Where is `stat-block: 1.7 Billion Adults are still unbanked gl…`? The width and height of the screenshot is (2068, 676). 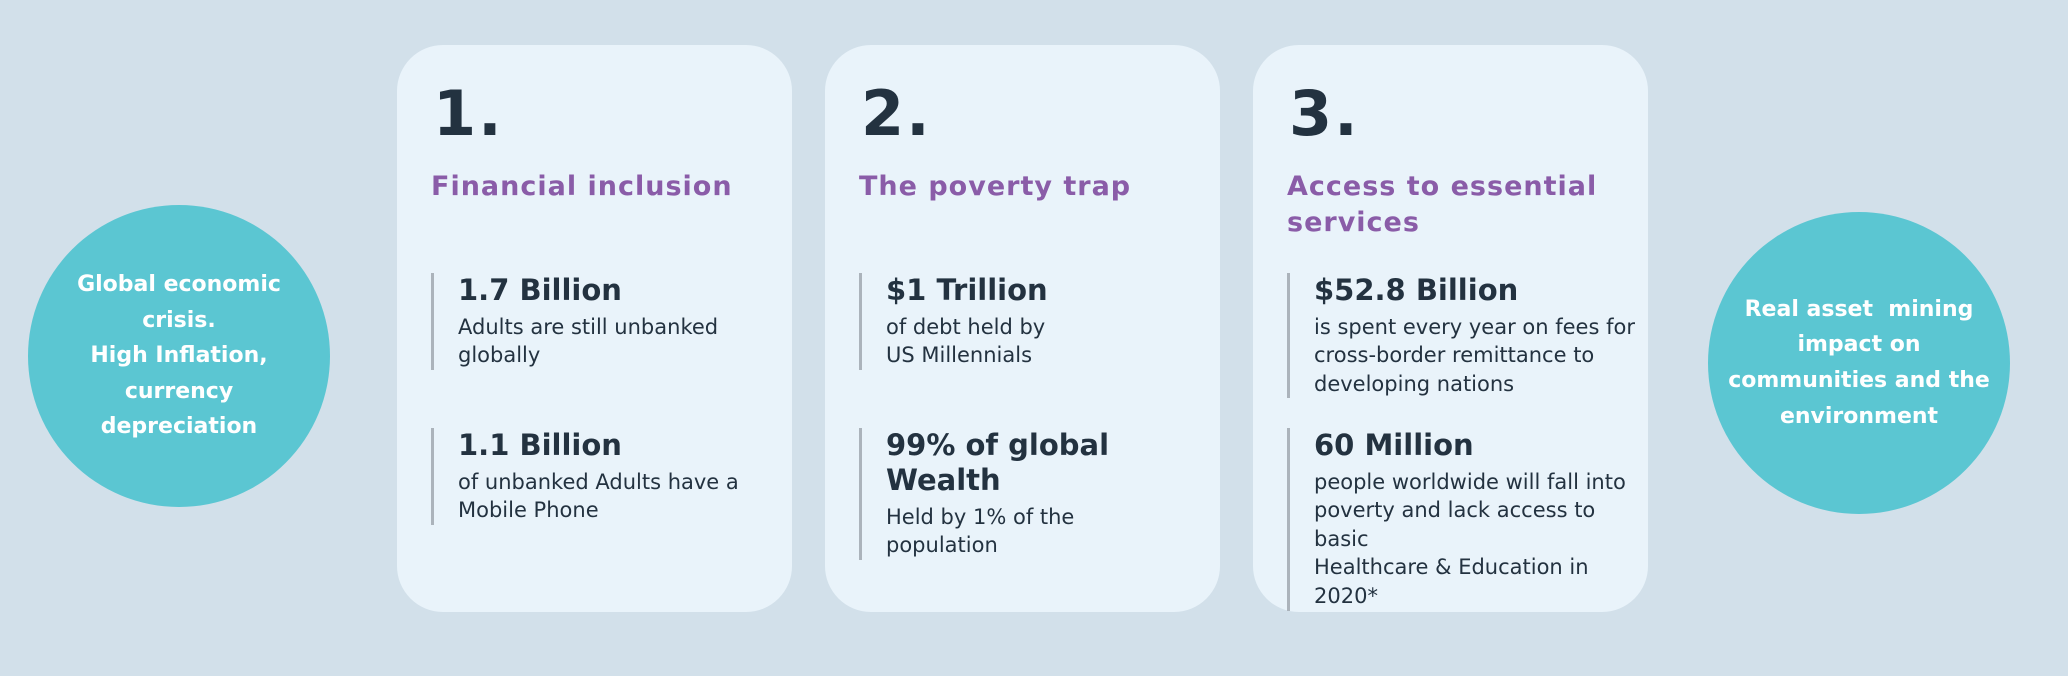 stat-block: 1.7 Billion Adults are still unbanked gl… is located at coordinates (605, 321).